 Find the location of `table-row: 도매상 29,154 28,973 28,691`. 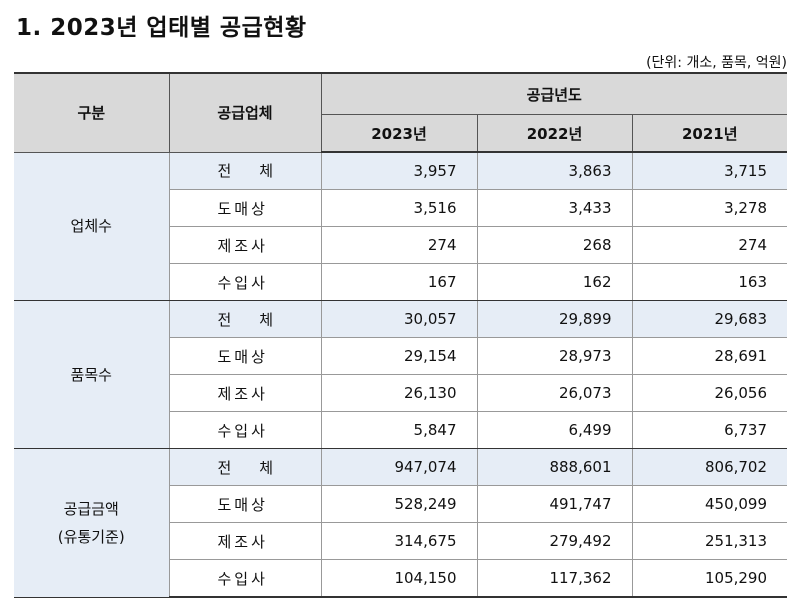

table-row: 도매상 29,154 28,973 28,691 is located at coordinates (401, 356).